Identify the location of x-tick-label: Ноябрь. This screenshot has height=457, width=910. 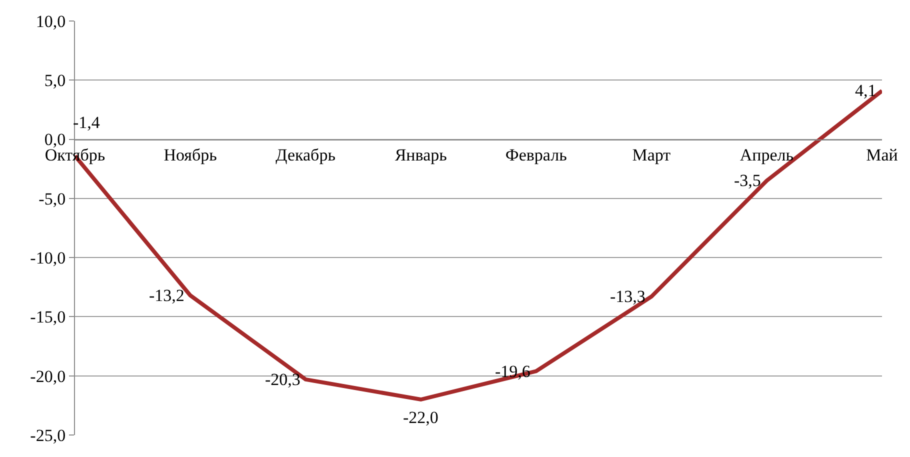
(191, 155).